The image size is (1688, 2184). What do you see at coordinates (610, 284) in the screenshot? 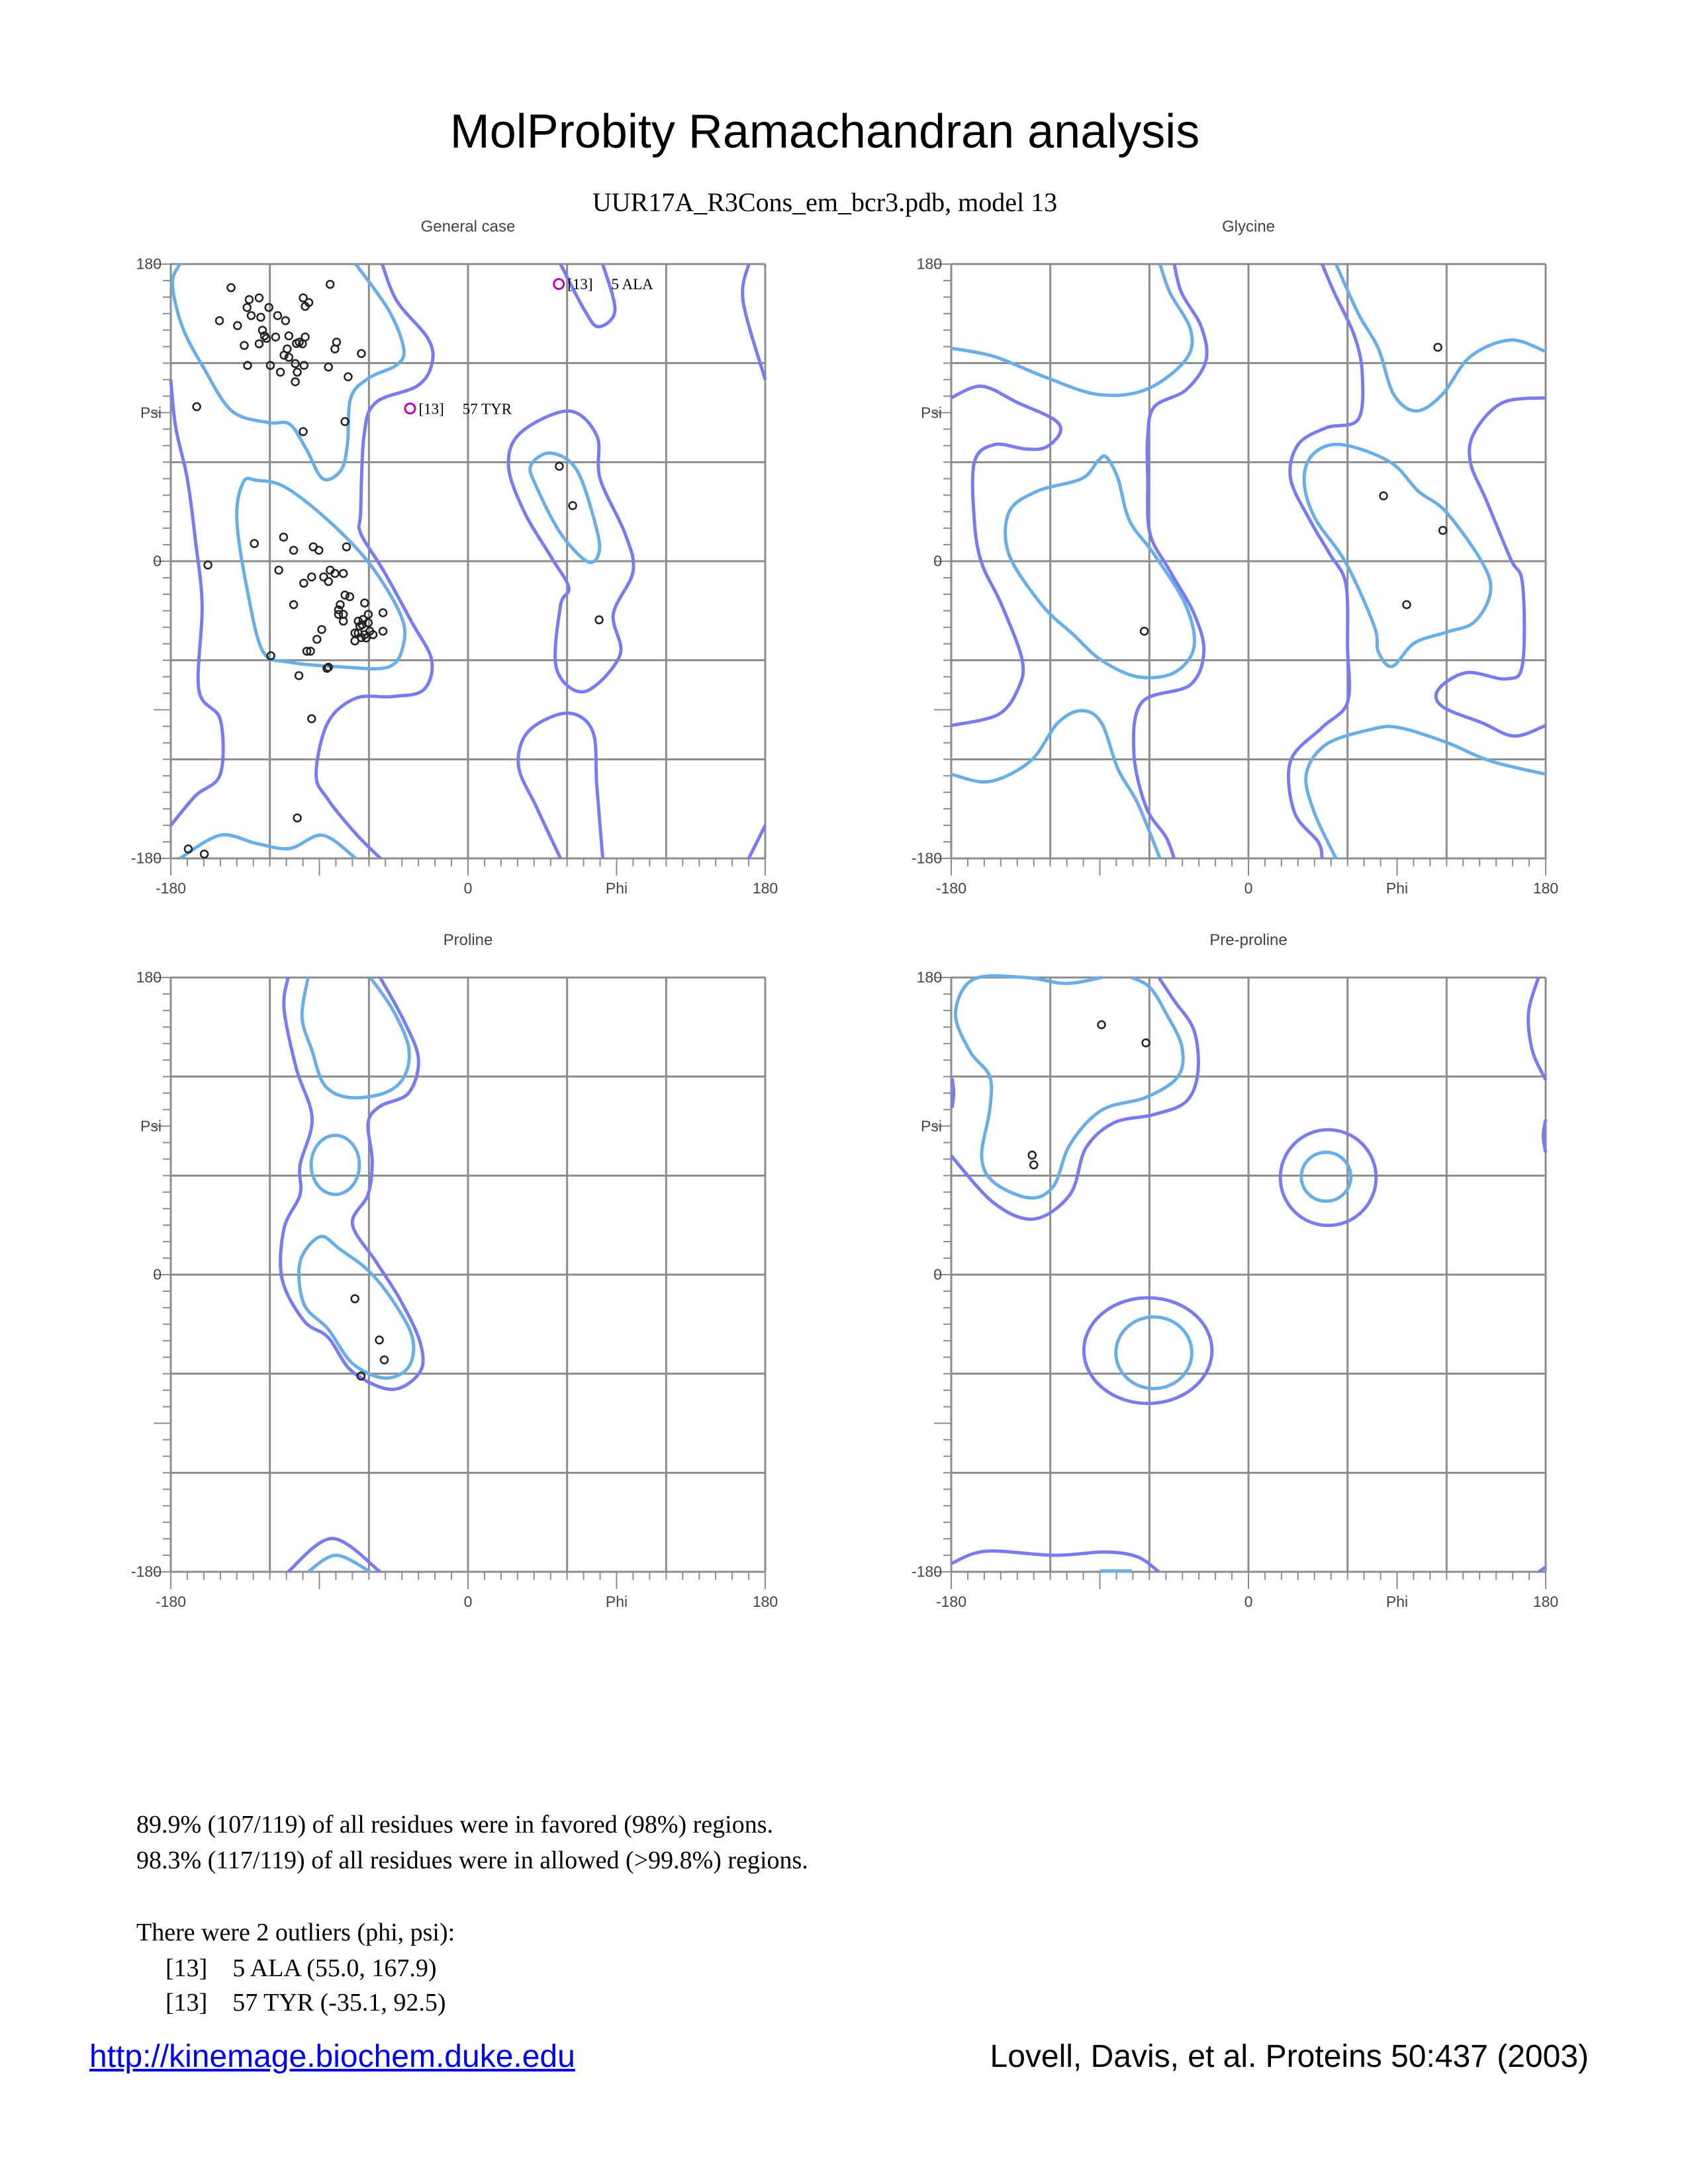
I see `outlier-label: [13] 5 ALA` at bounding box center [610, 284].